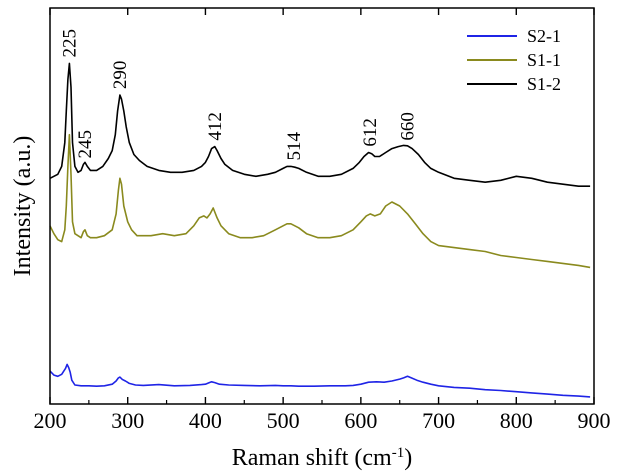 This screenshot has height=473, width=624. Describe the element at coordinates (544, 84) in the screenshot. I see `legend-label-s1-2: S1-2` at that location.